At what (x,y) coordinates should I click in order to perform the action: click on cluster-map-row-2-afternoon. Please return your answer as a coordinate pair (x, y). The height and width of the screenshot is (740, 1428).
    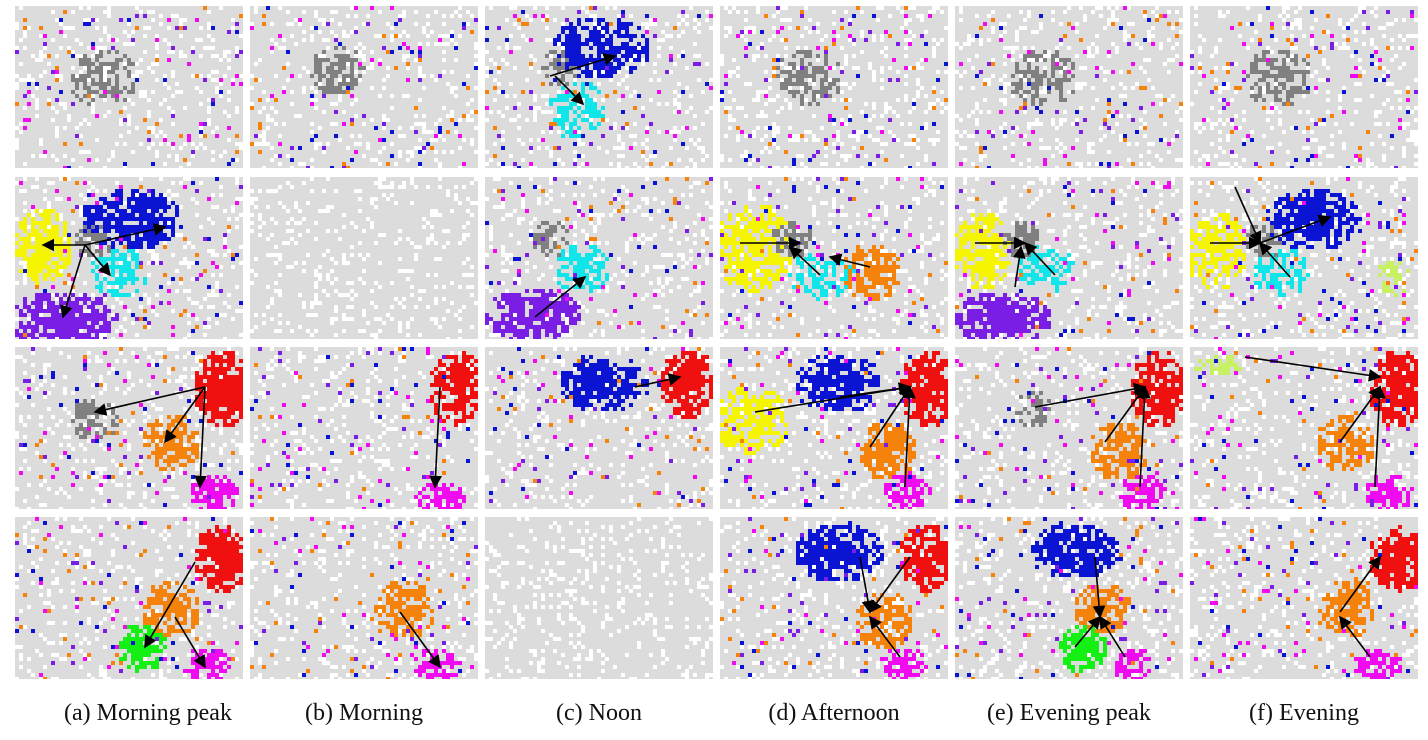
    Looking at the image, I should click on (834, 258).